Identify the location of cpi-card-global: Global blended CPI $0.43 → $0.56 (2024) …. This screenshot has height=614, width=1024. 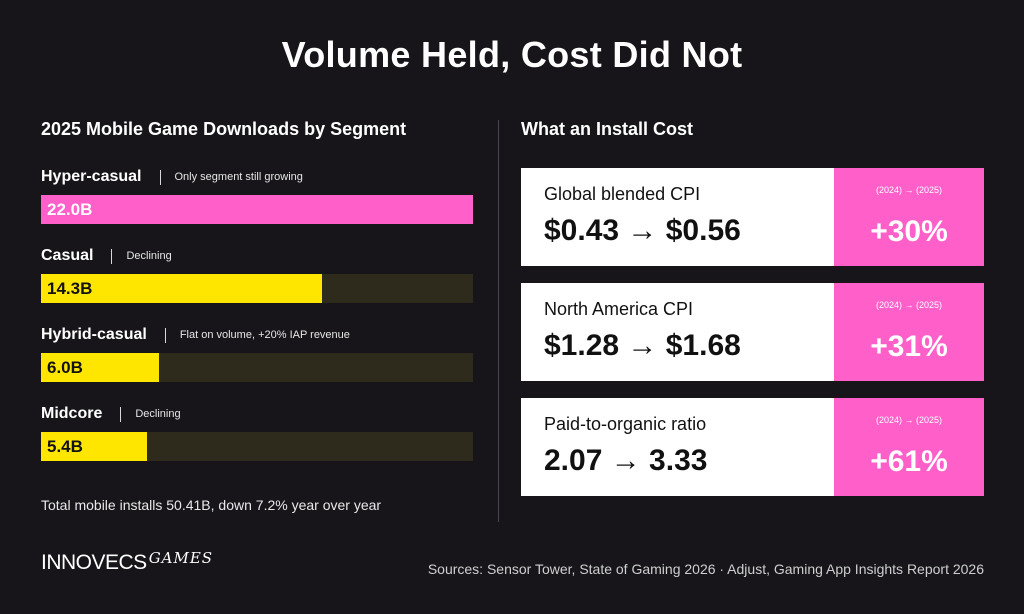
(752, 217).